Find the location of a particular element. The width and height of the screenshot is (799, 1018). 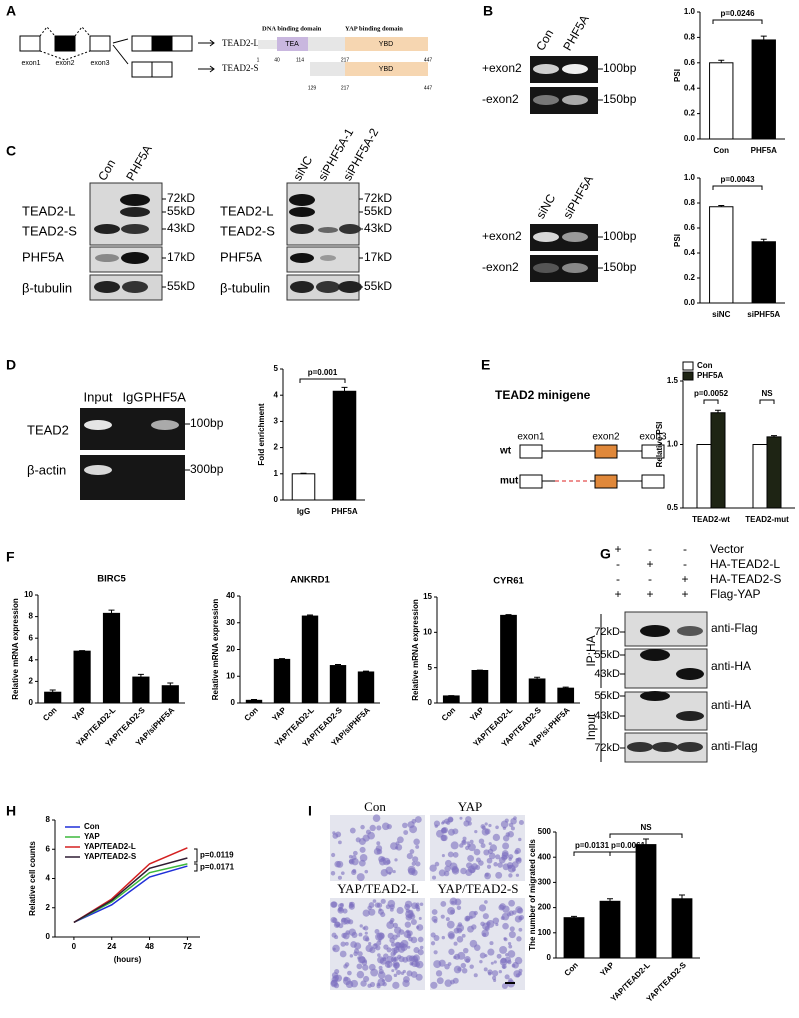

bracket is located at coordinates (592, 853).